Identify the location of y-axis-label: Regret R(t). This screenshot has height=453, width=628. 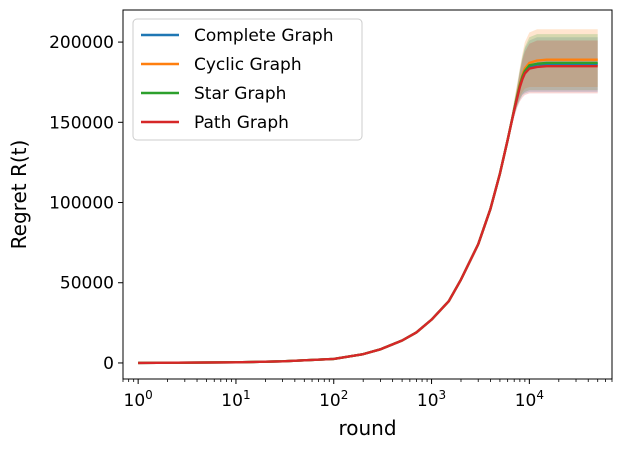
(19, 195).